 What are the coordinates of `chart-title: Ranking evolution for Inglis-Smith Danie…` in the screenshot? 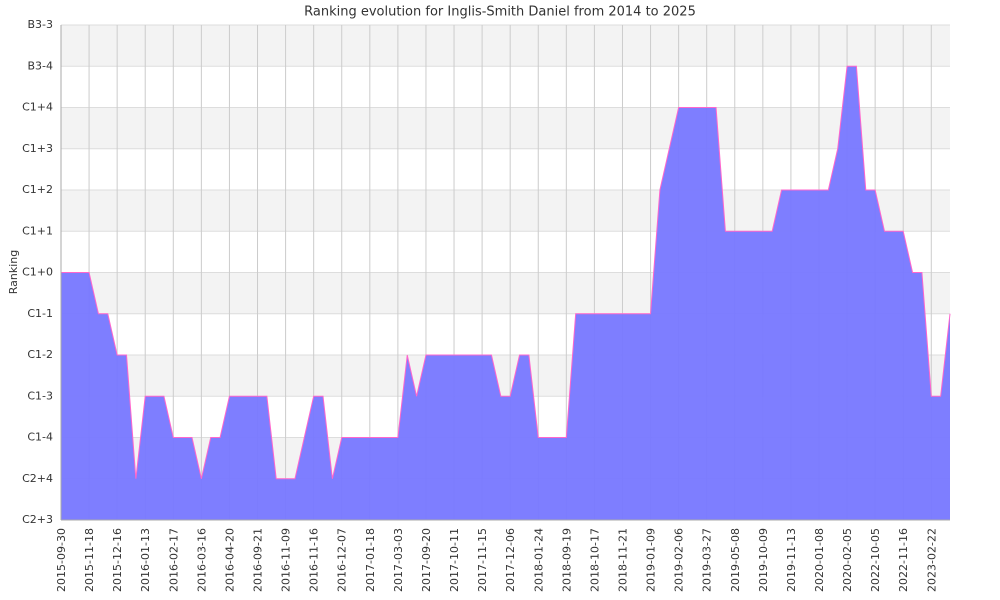 It's located at (500, 12).